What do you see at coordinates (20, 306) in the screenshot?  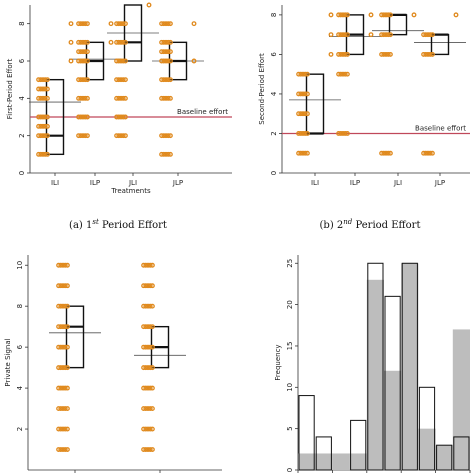 I see `y-tick-label: 8` at bounding box center [20, 306].